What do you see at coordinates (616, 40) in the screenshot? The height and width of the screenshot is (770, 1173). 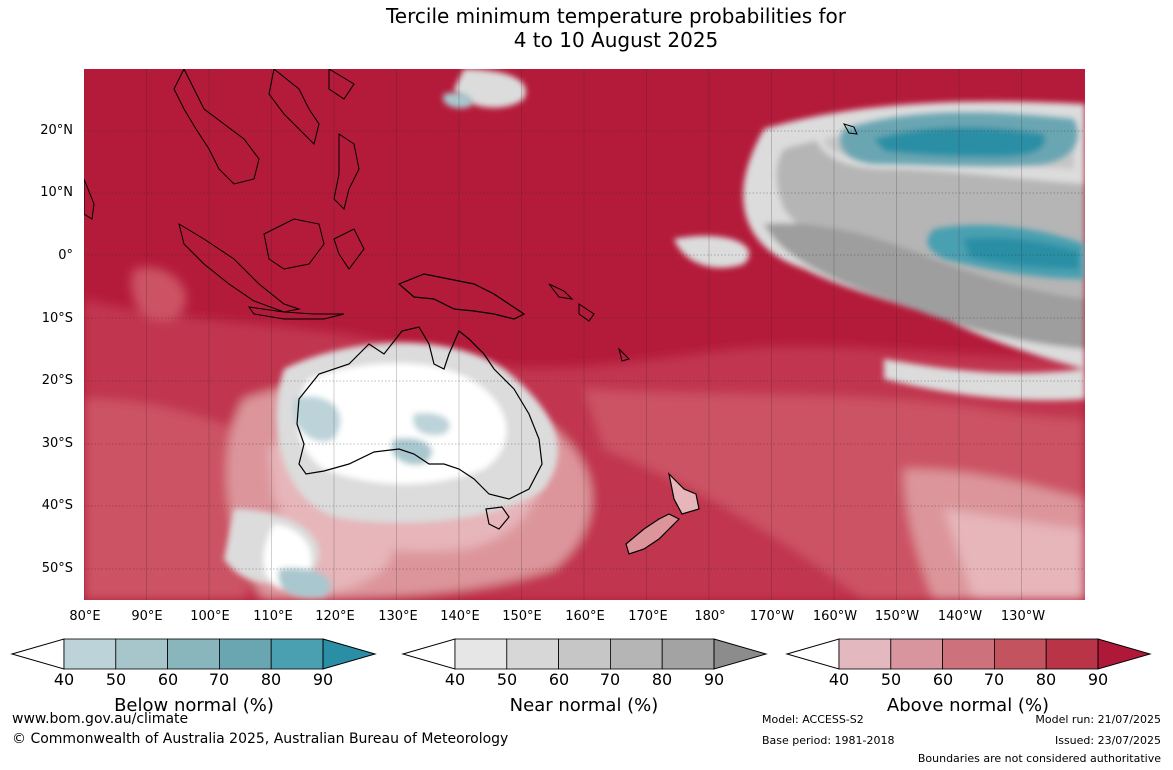 I see `map-title-line2: 4 to 10 August 2025` at bounding box center [616, 40].